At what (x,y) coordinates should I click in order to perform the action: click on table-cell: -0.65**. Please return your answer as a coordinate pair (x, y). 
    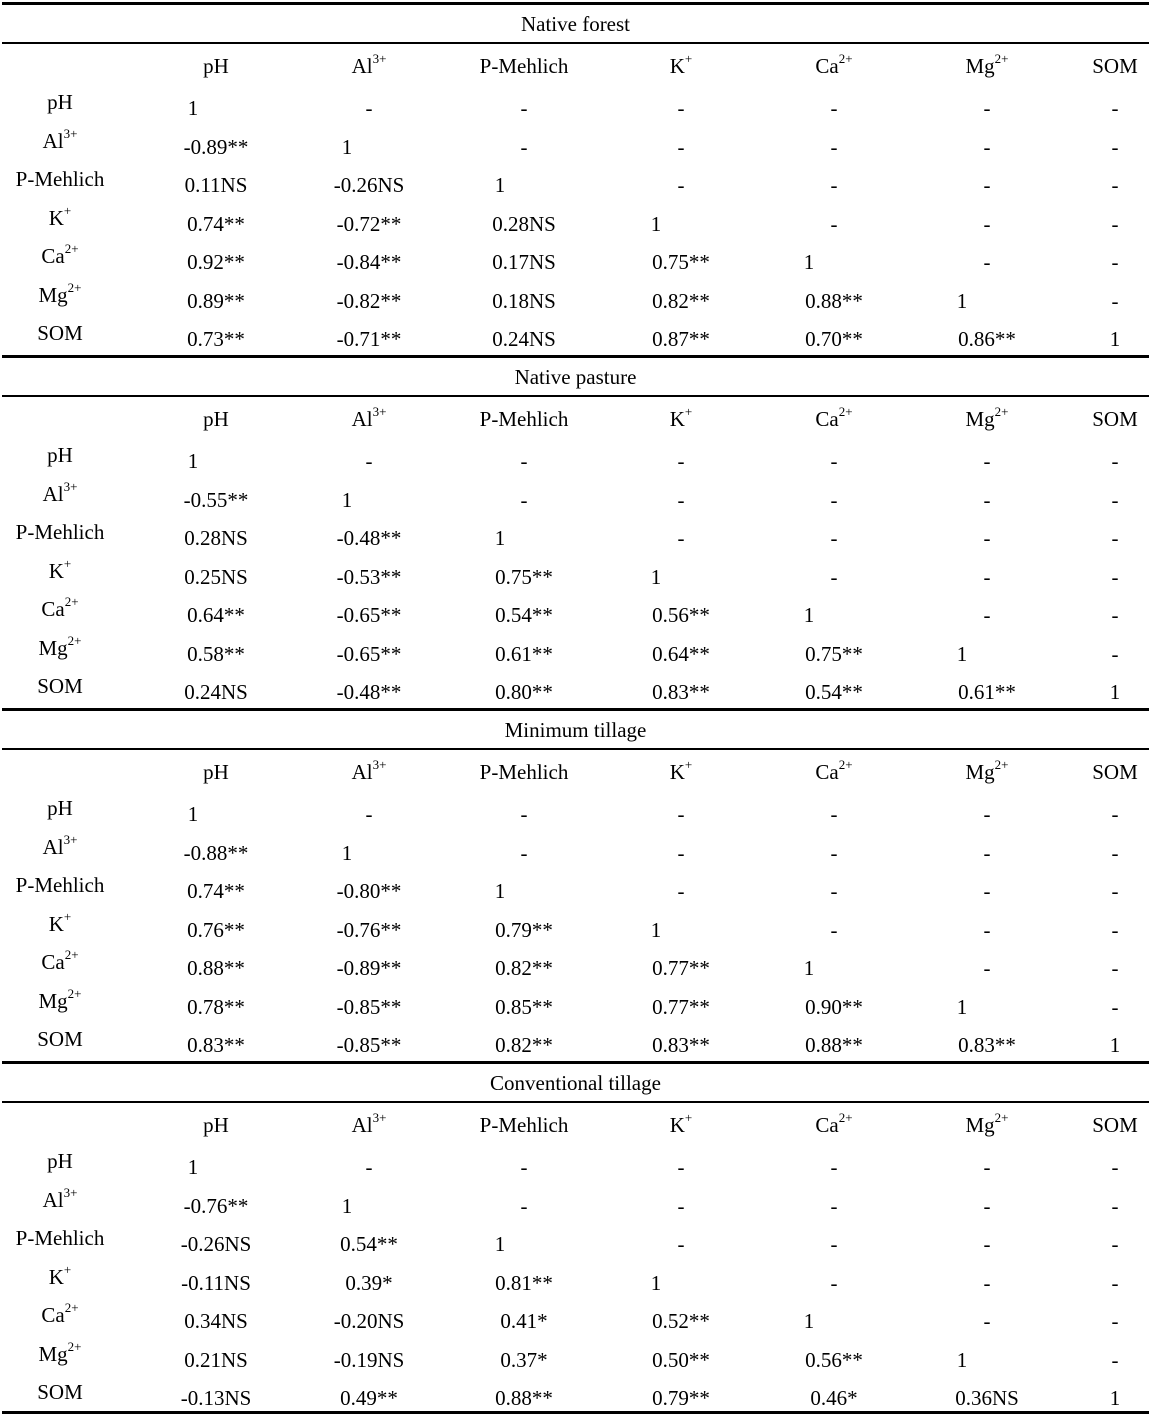
    Looking at the image, I should click on (369, 615).